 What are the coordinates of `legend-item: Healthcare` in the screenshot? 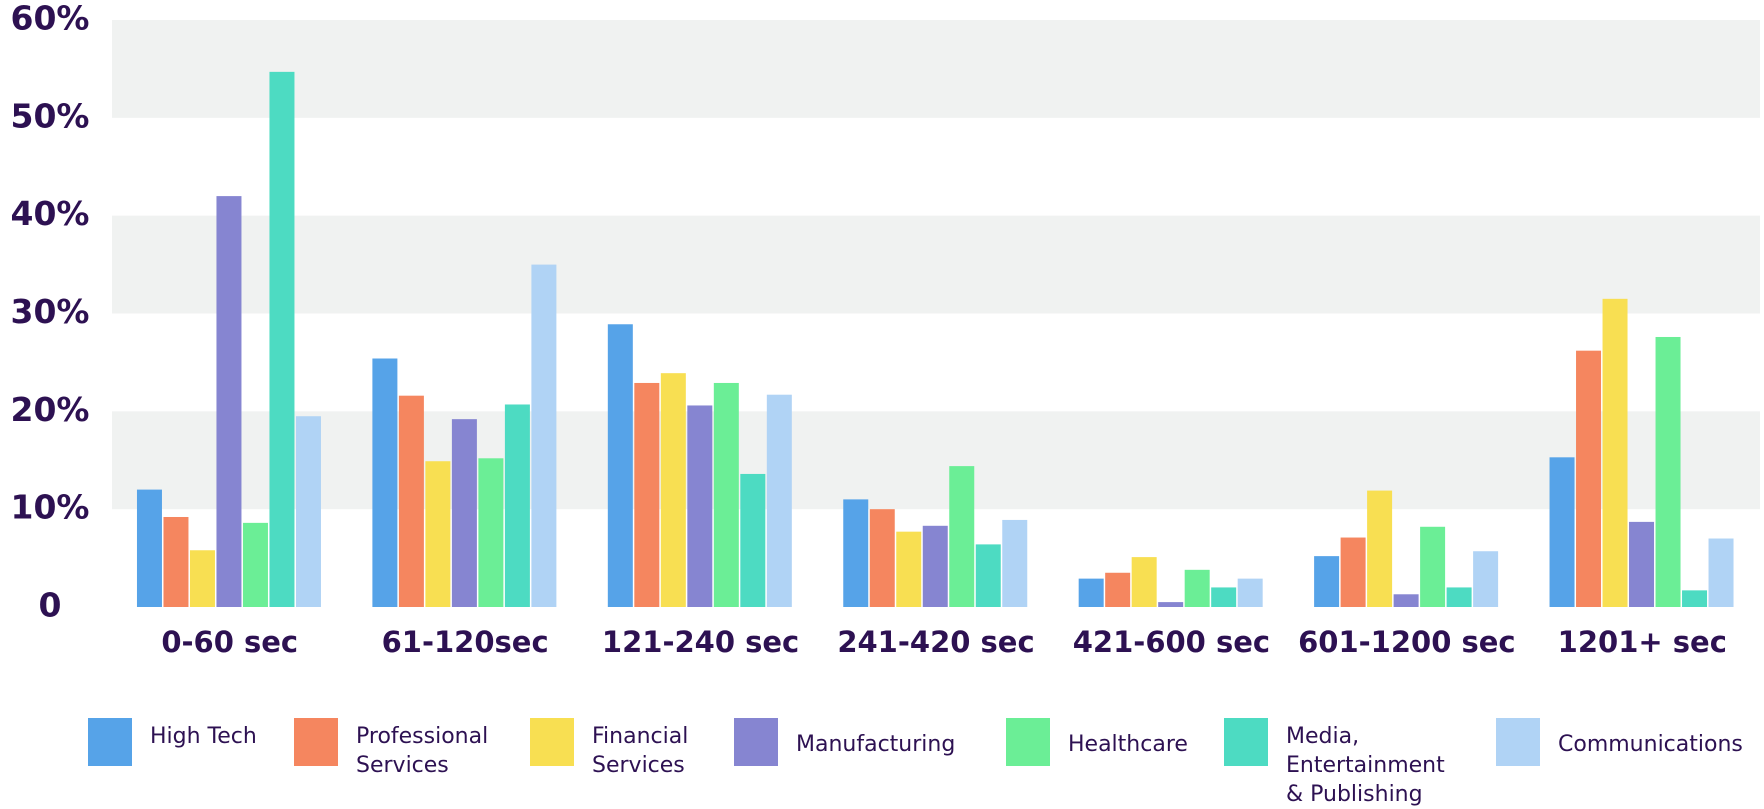 It's located at (1115, 763).